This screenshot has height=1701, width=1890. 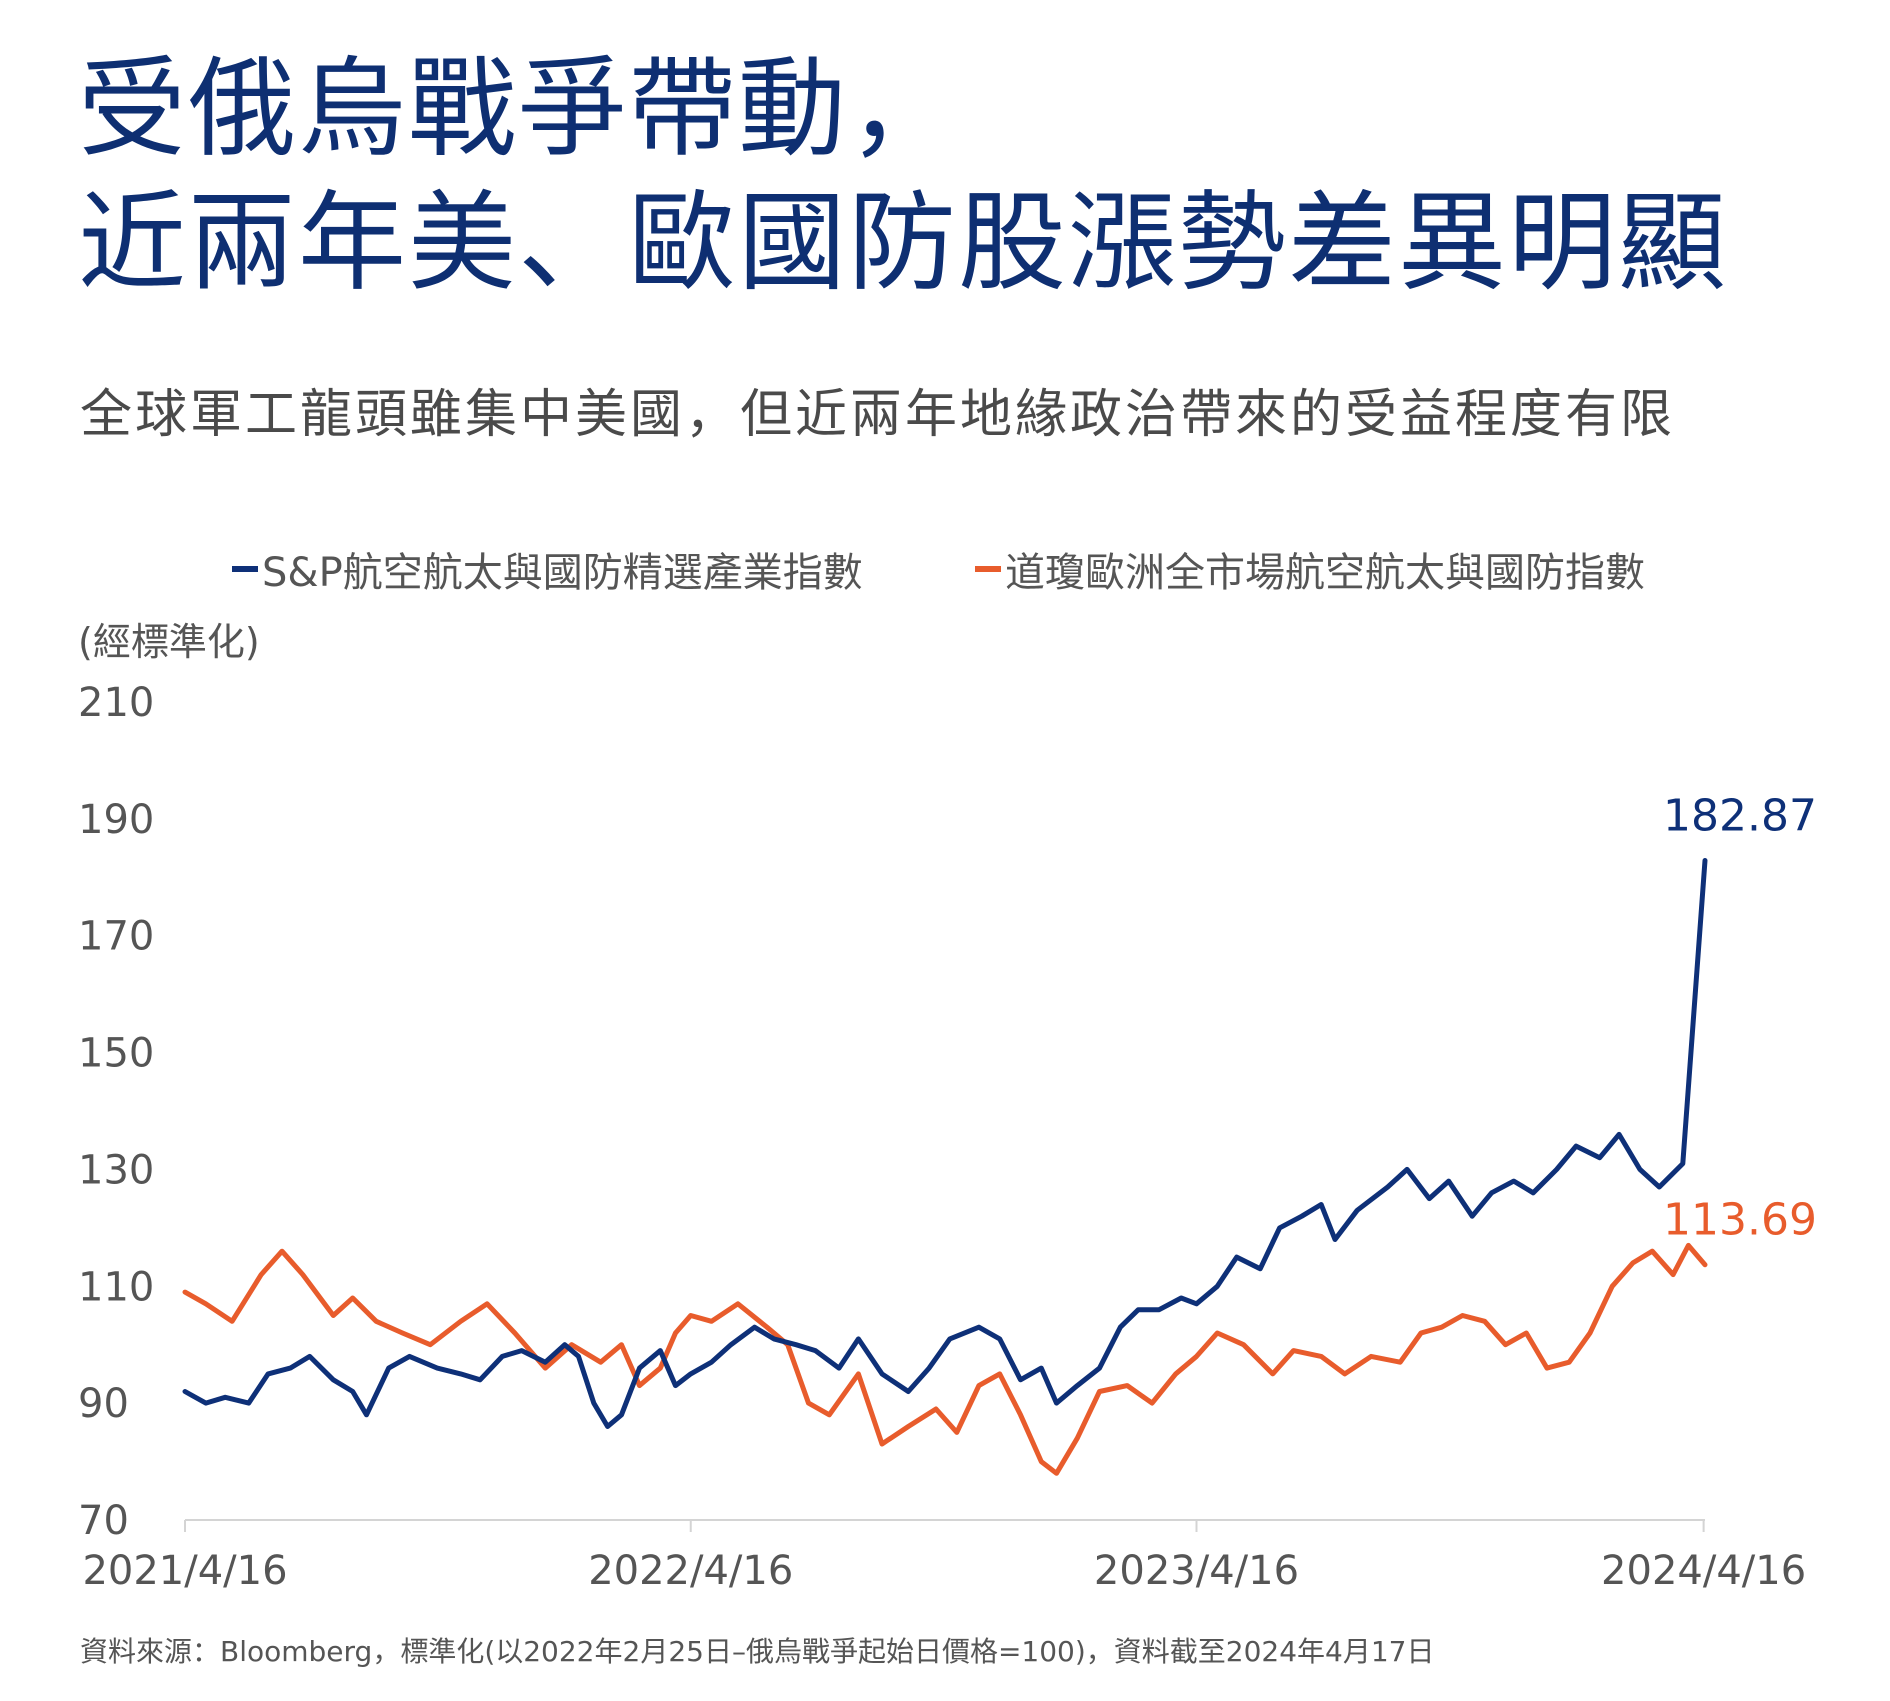 What do you see at coordinates (184, 1571) in the screenshot?
I see `x-tick-label: 2021/4/16` at bounding box center [184, 1571].